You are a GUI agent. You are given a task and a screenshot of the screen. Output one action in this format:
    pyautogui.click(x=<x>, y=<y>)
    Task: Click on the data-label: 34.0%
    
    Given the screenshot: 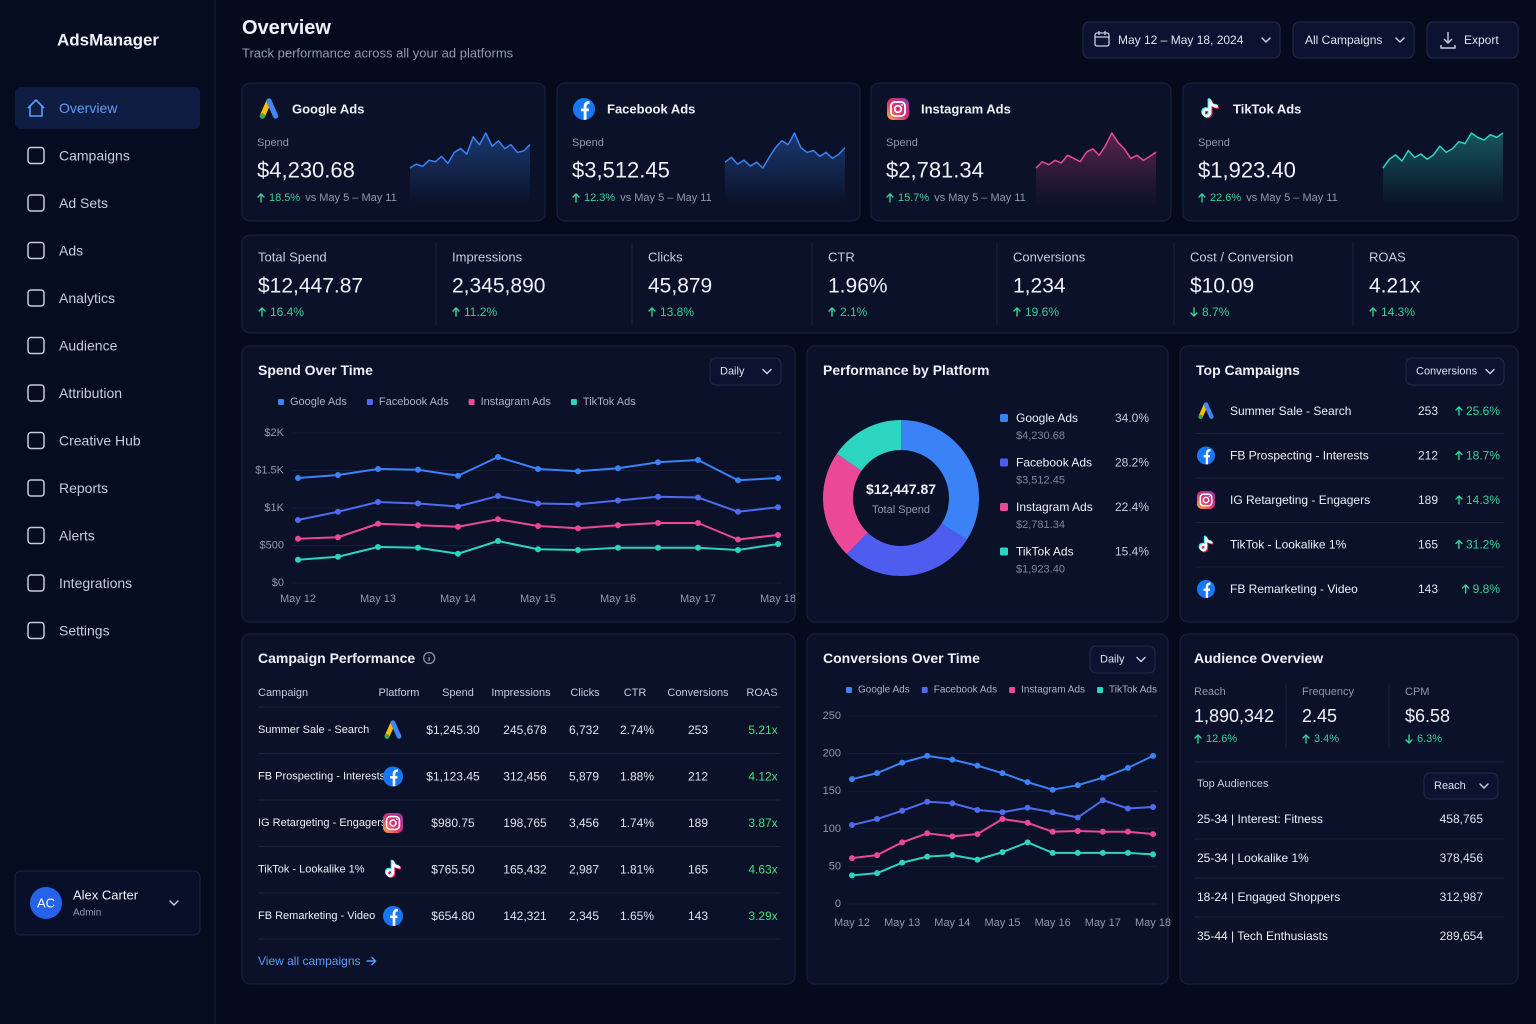 What is the action you would take?
    pyautogui.click(x=1132, y=418)
    